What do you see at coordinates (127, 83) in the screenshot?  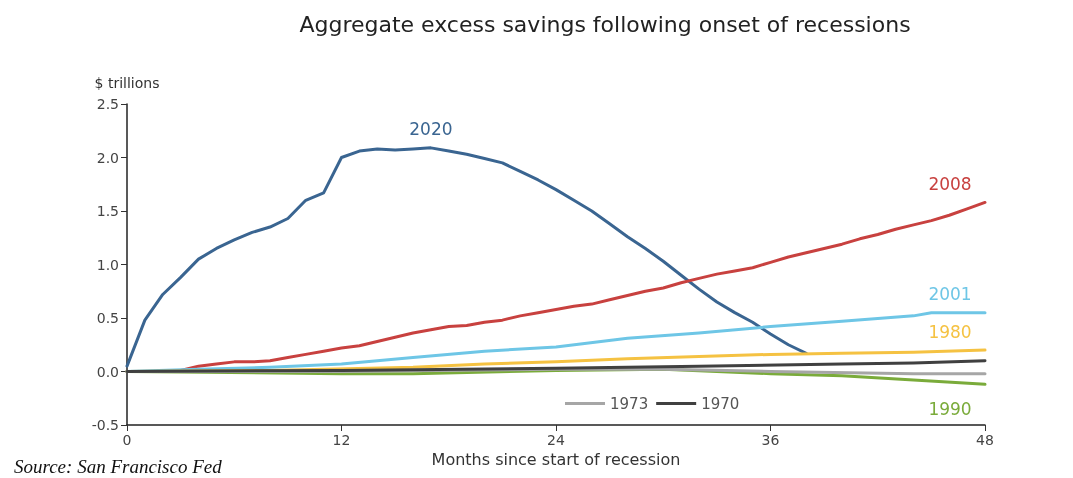 I see `y-axis-title: $ trillions` at bounding box center [127, 83].